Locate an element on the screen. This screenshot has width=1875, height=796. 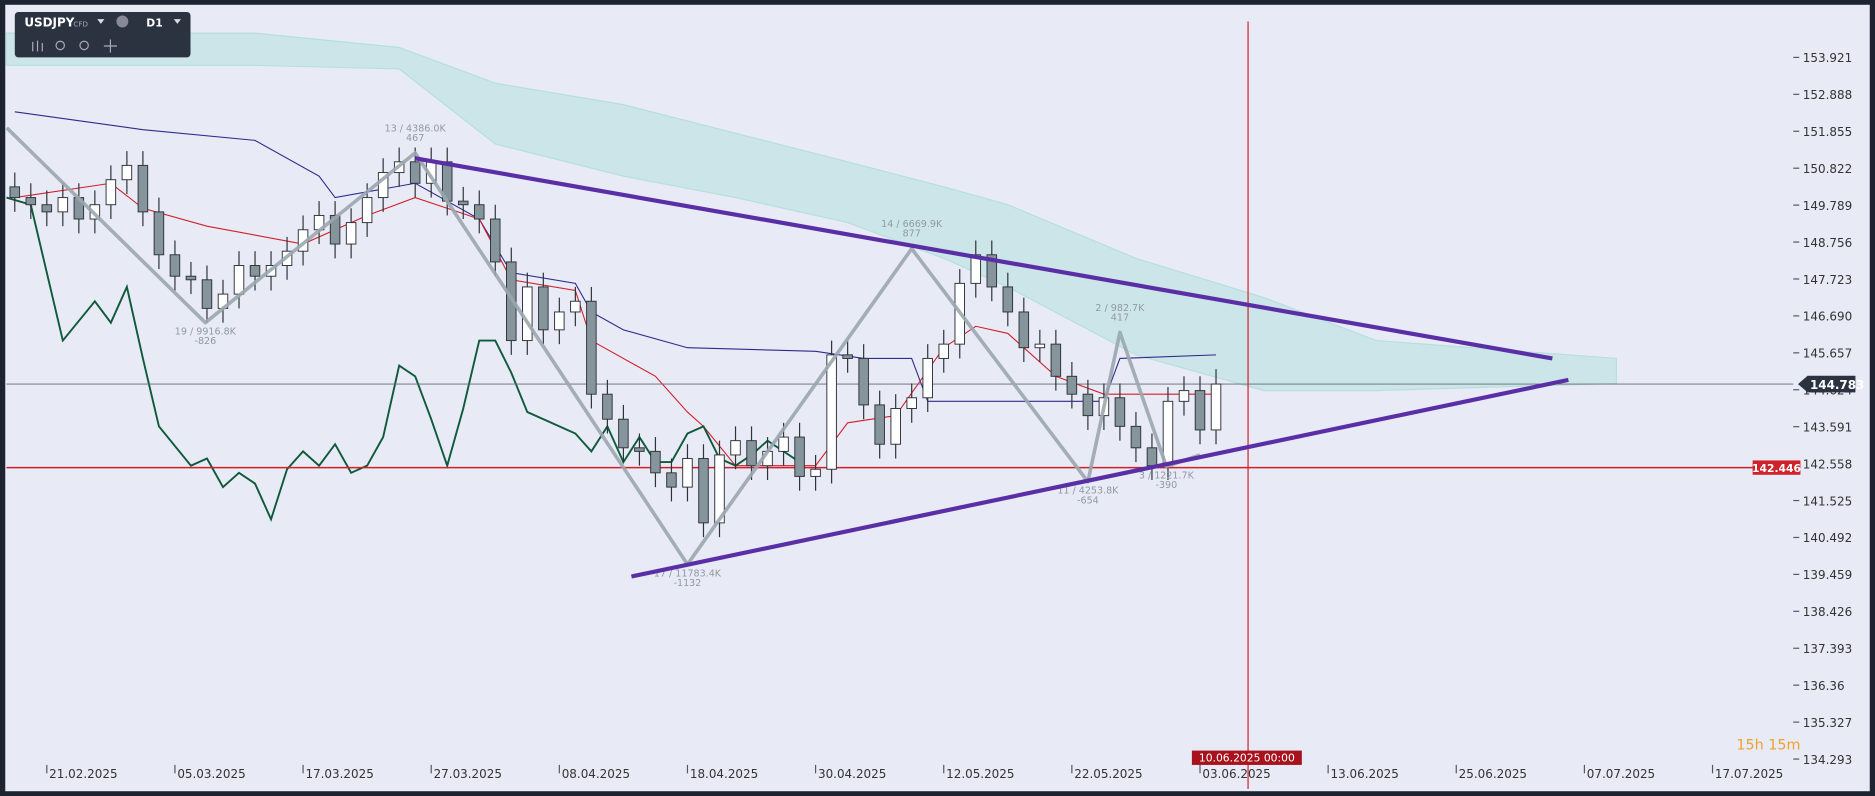
y-tick-label: 150.822 is located at coordinates (1827, 169).